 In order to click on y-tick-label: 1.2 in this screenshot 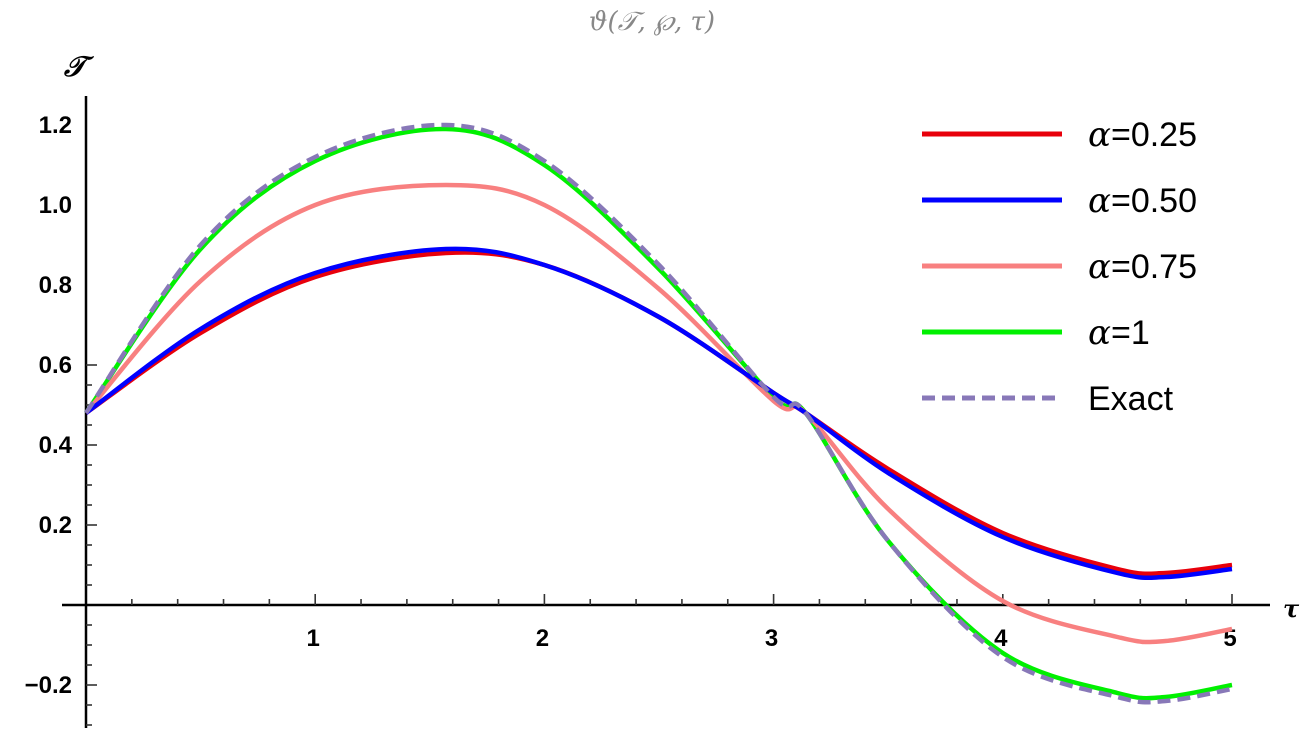, I will do `click(55, 125)`.